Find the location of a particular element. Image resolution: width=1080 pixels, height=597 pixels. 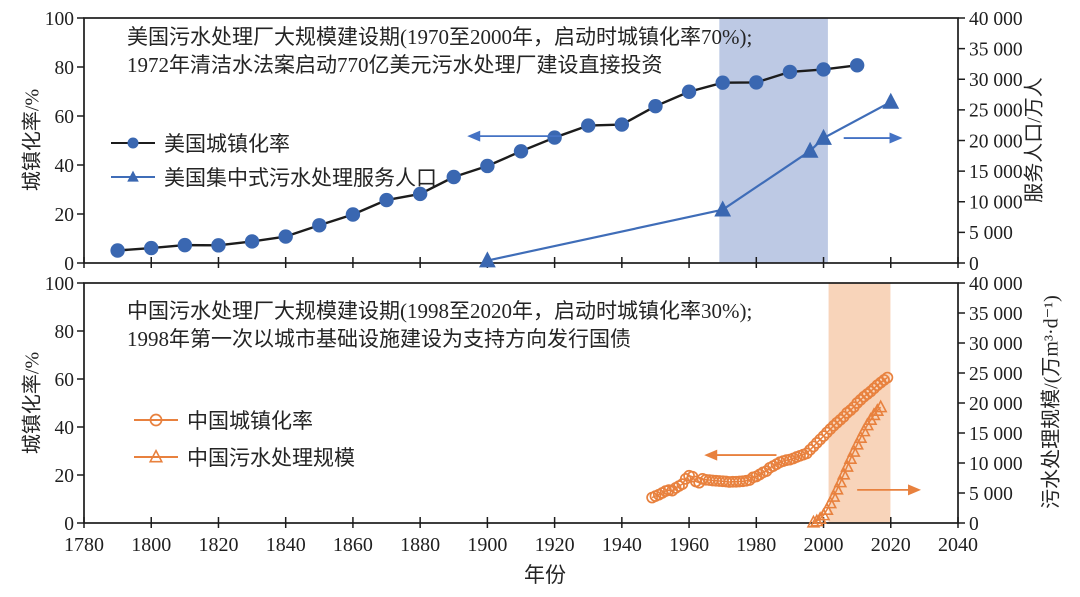

legend-label: 中国城镇化率 is located at coordinates (250, 421).